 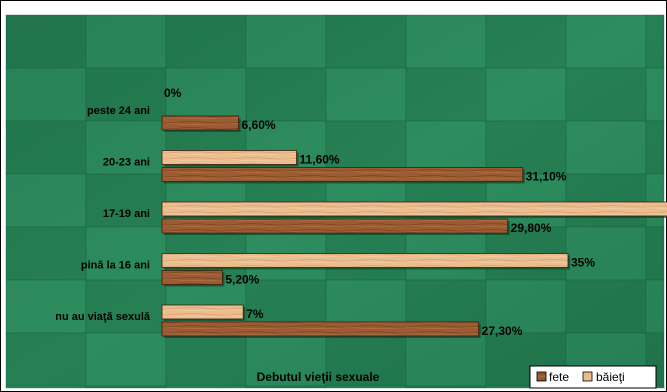 I want to click on chart-title: Debutul vieţii sexuale, so click(x=318, y=377).